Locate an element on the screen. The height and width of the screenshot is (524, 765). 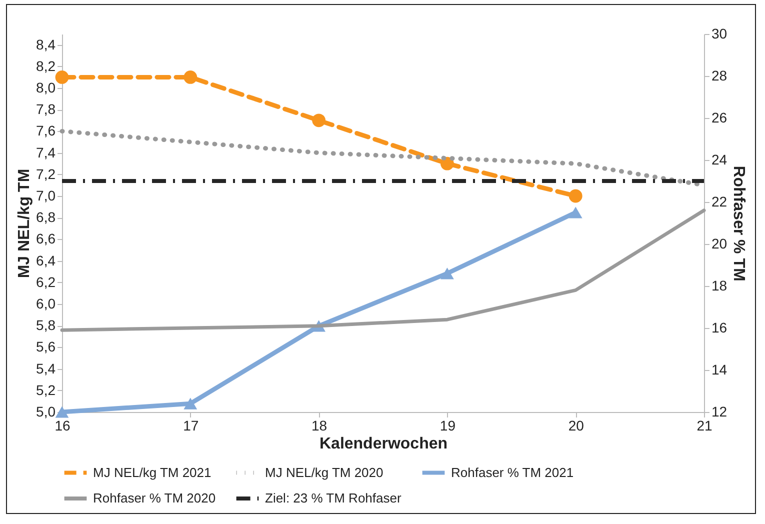
legend-label: Rohfaser % TM 2020 is located at coordinates (154, 498).